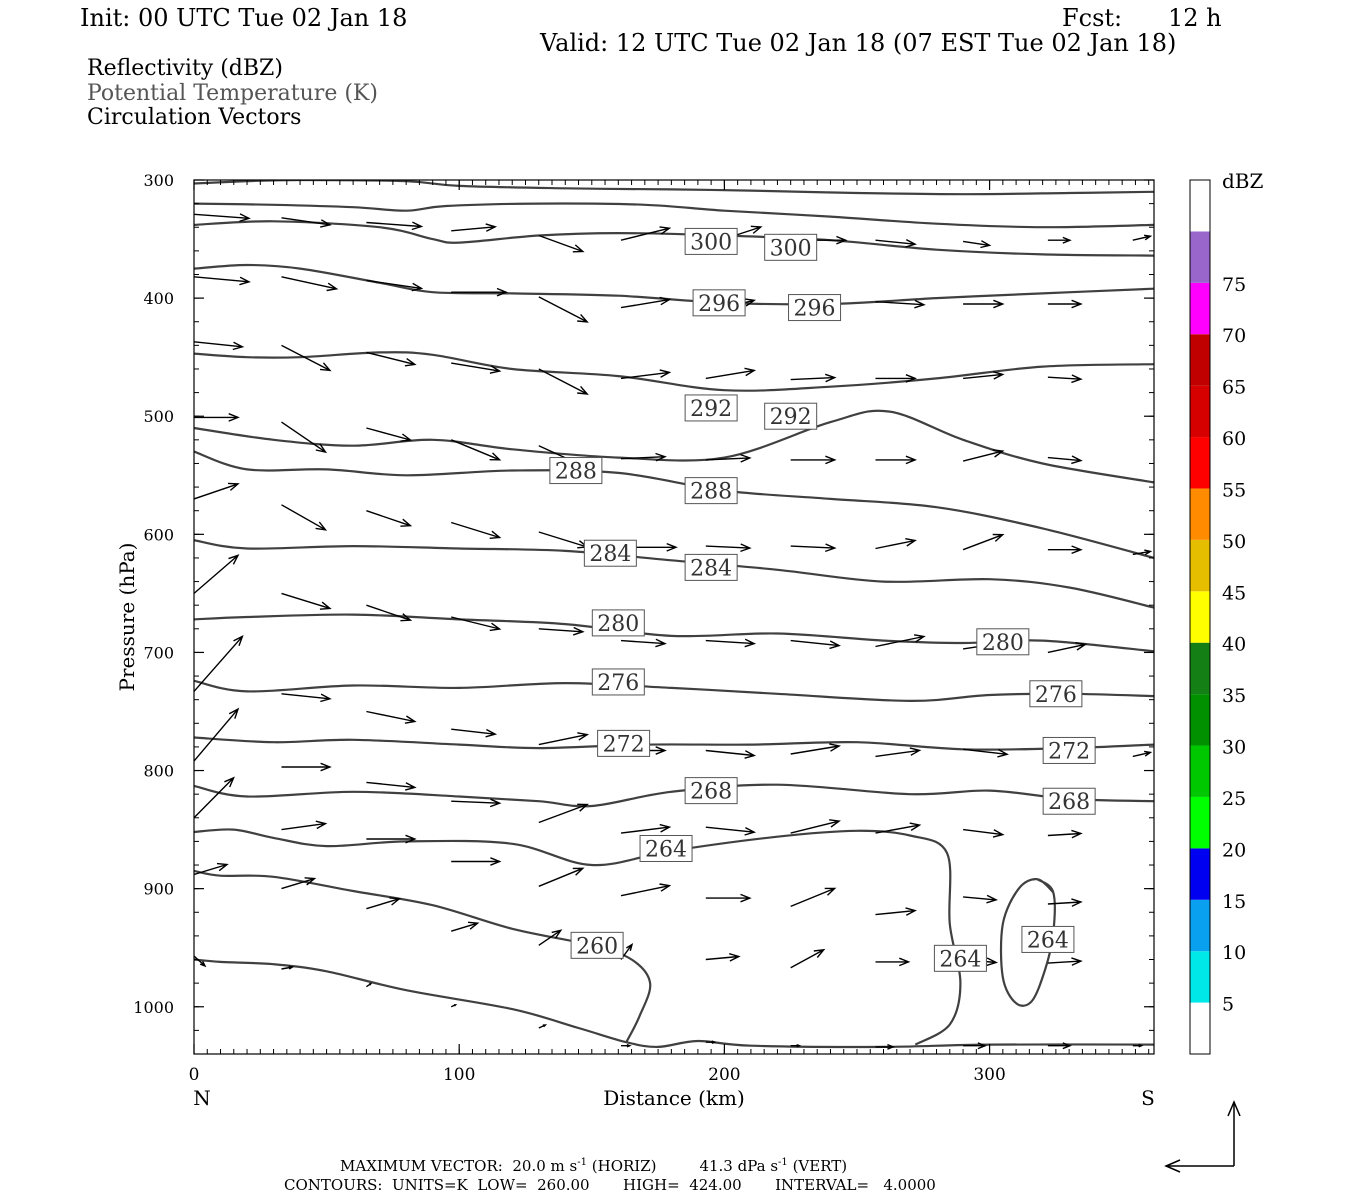 The height and width of the screenshot is (1200, 1350). I want to click on y-tick-label: 800, so click(158, 771).